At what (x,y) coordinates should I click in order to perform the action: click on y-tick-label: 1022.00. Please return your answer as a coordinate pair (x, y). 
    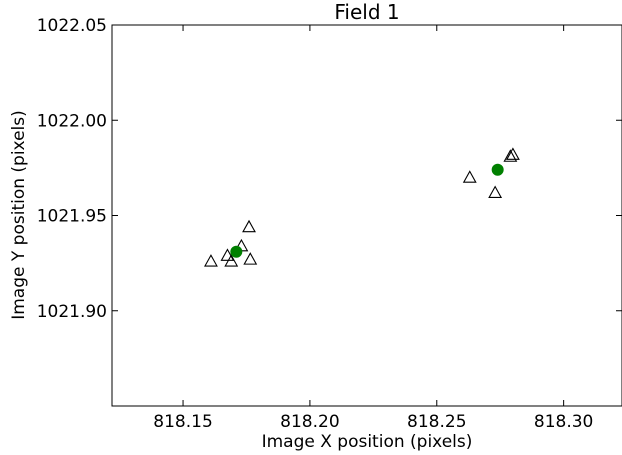
    Looking at the image, I should click on (72, 121).